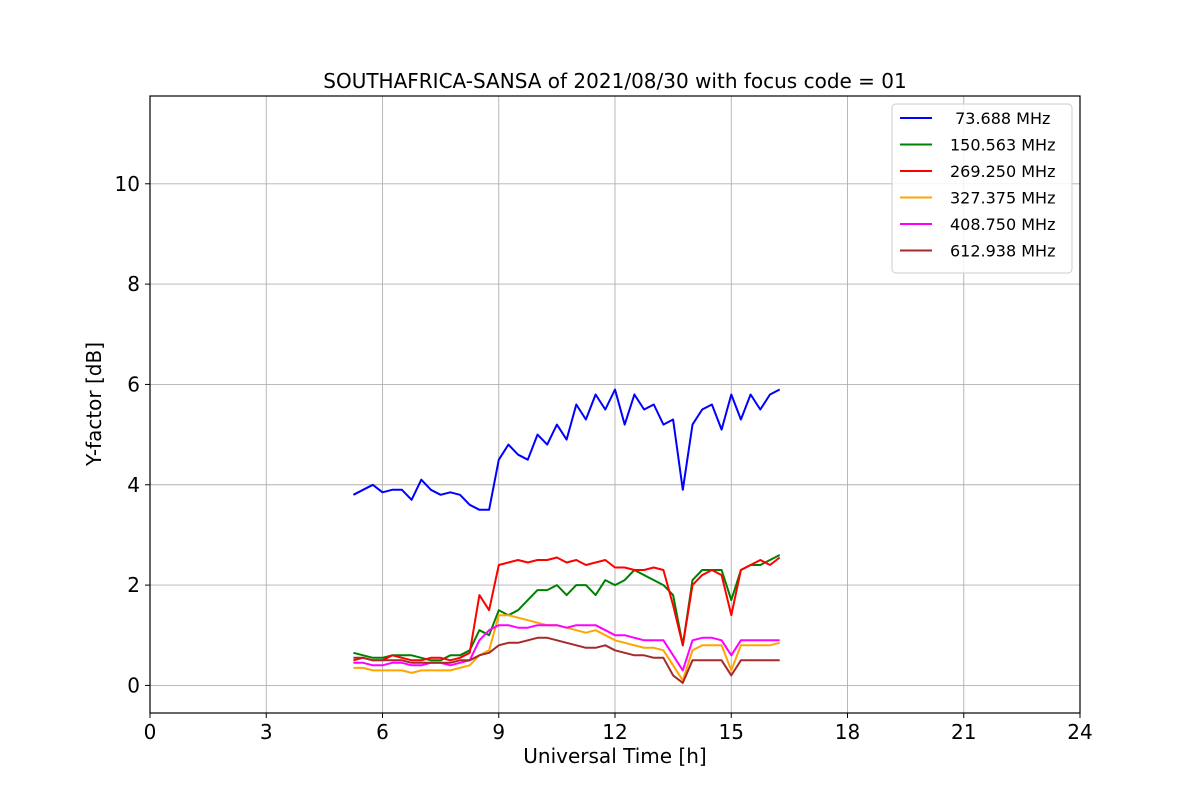 The image size is (1200, 800). Describe the element at coordinates (566, 536) in the screenshot. I see `series-layer` at that location.